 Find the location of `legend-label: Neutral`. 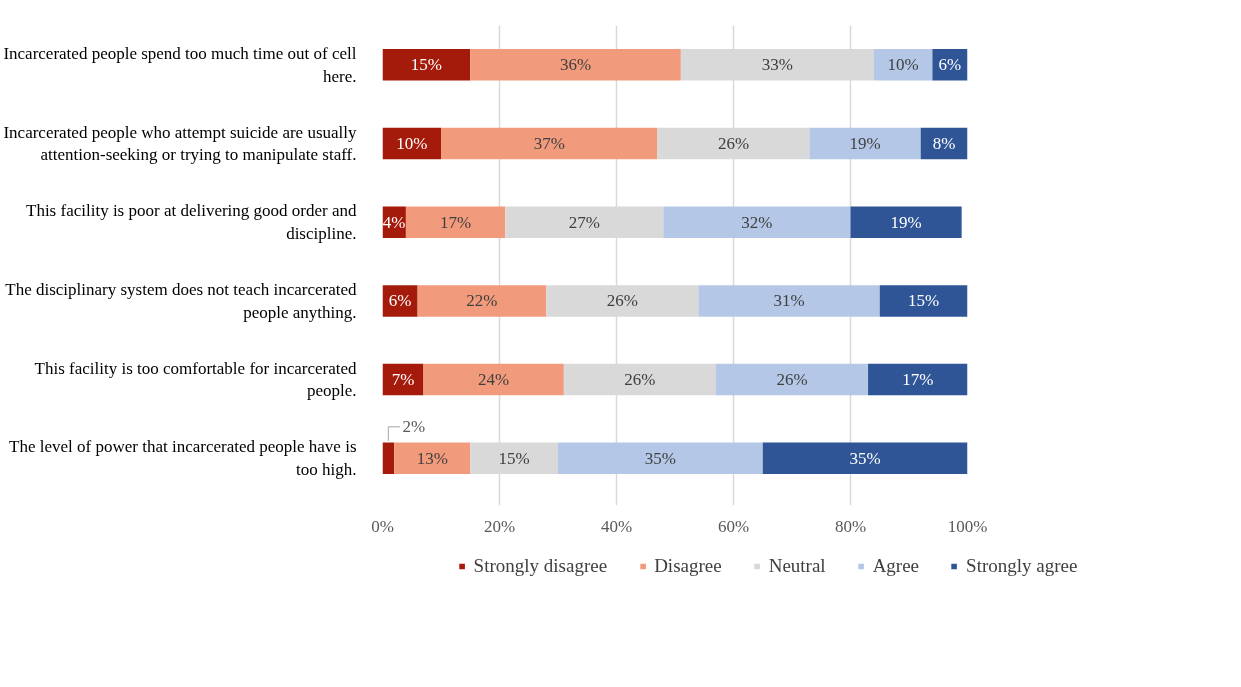

legend-label: Neutral is located at coordinates (797, 565).